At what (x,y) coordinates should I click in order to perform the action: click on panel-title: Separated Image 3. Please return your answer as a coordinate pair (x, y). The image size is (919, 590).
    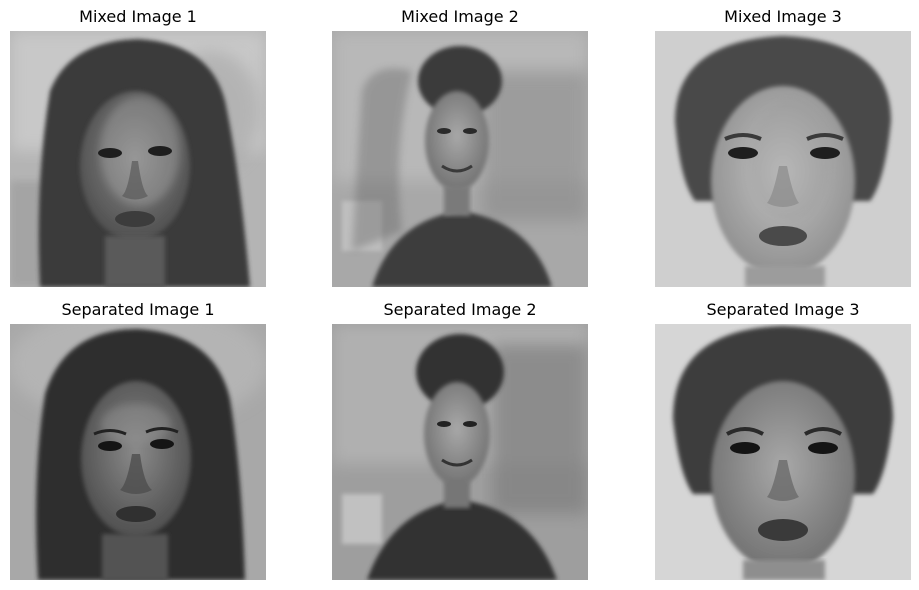
    Looking at the image, I should click on (783, 309).